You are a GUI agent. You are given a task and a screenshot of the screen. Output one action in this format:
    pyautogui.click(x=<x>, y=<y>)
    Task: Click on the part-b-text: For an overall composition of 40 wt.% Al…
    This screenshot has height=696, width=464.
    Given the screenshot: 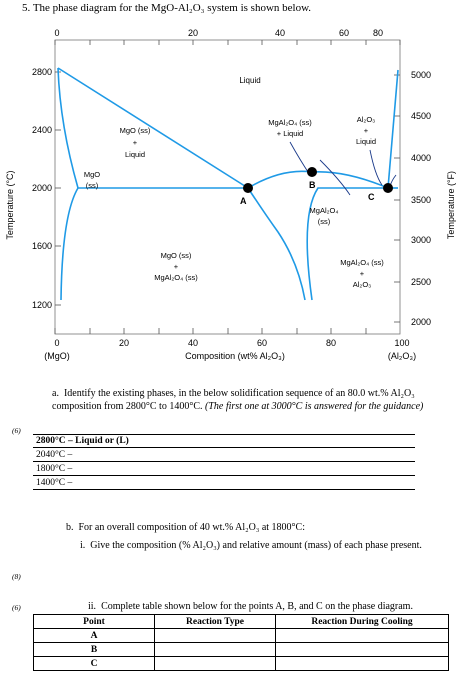 What is the action you would take?
    pyautogui.click(x=192, y=527)
    